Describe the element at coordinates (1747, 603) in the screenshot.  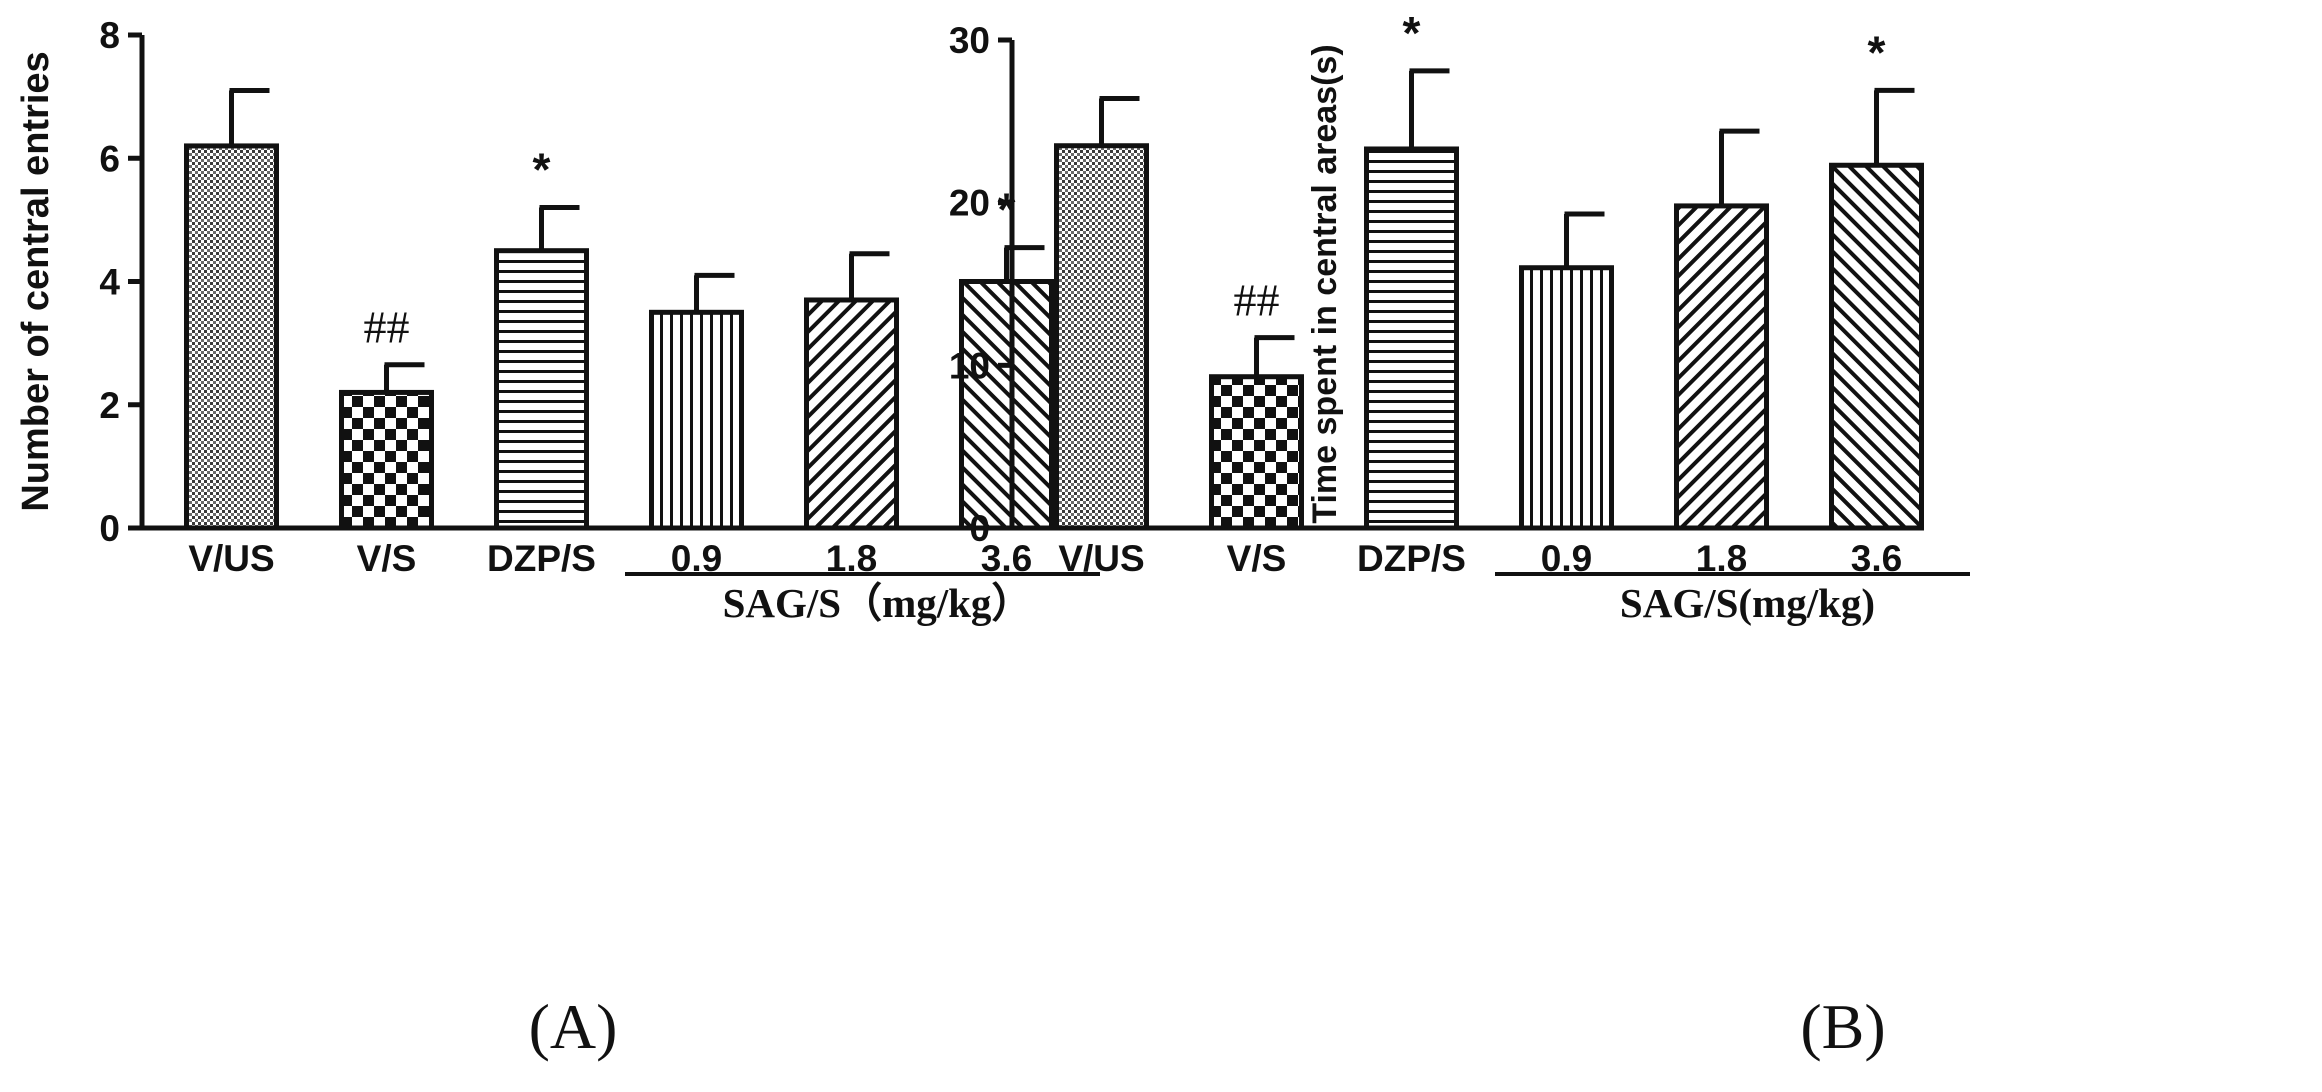
I see `group-label: SAG/S(mg/kg)` at that location.